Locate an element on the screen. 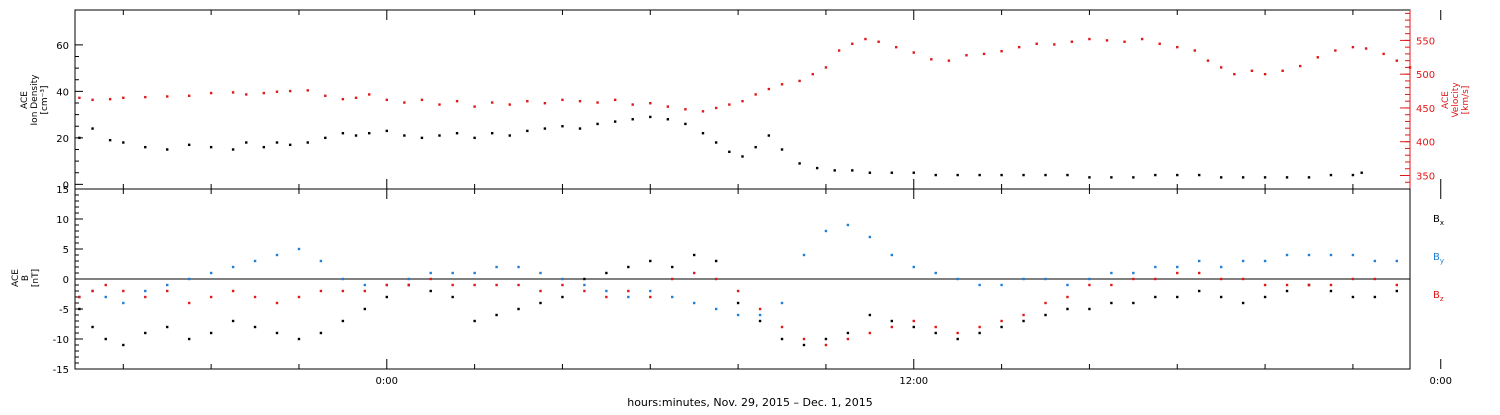 Image resolution: width=1500 pixels, height=415 pixels. b-axis-label-line: [nT] is located at coordinates (36, 278).